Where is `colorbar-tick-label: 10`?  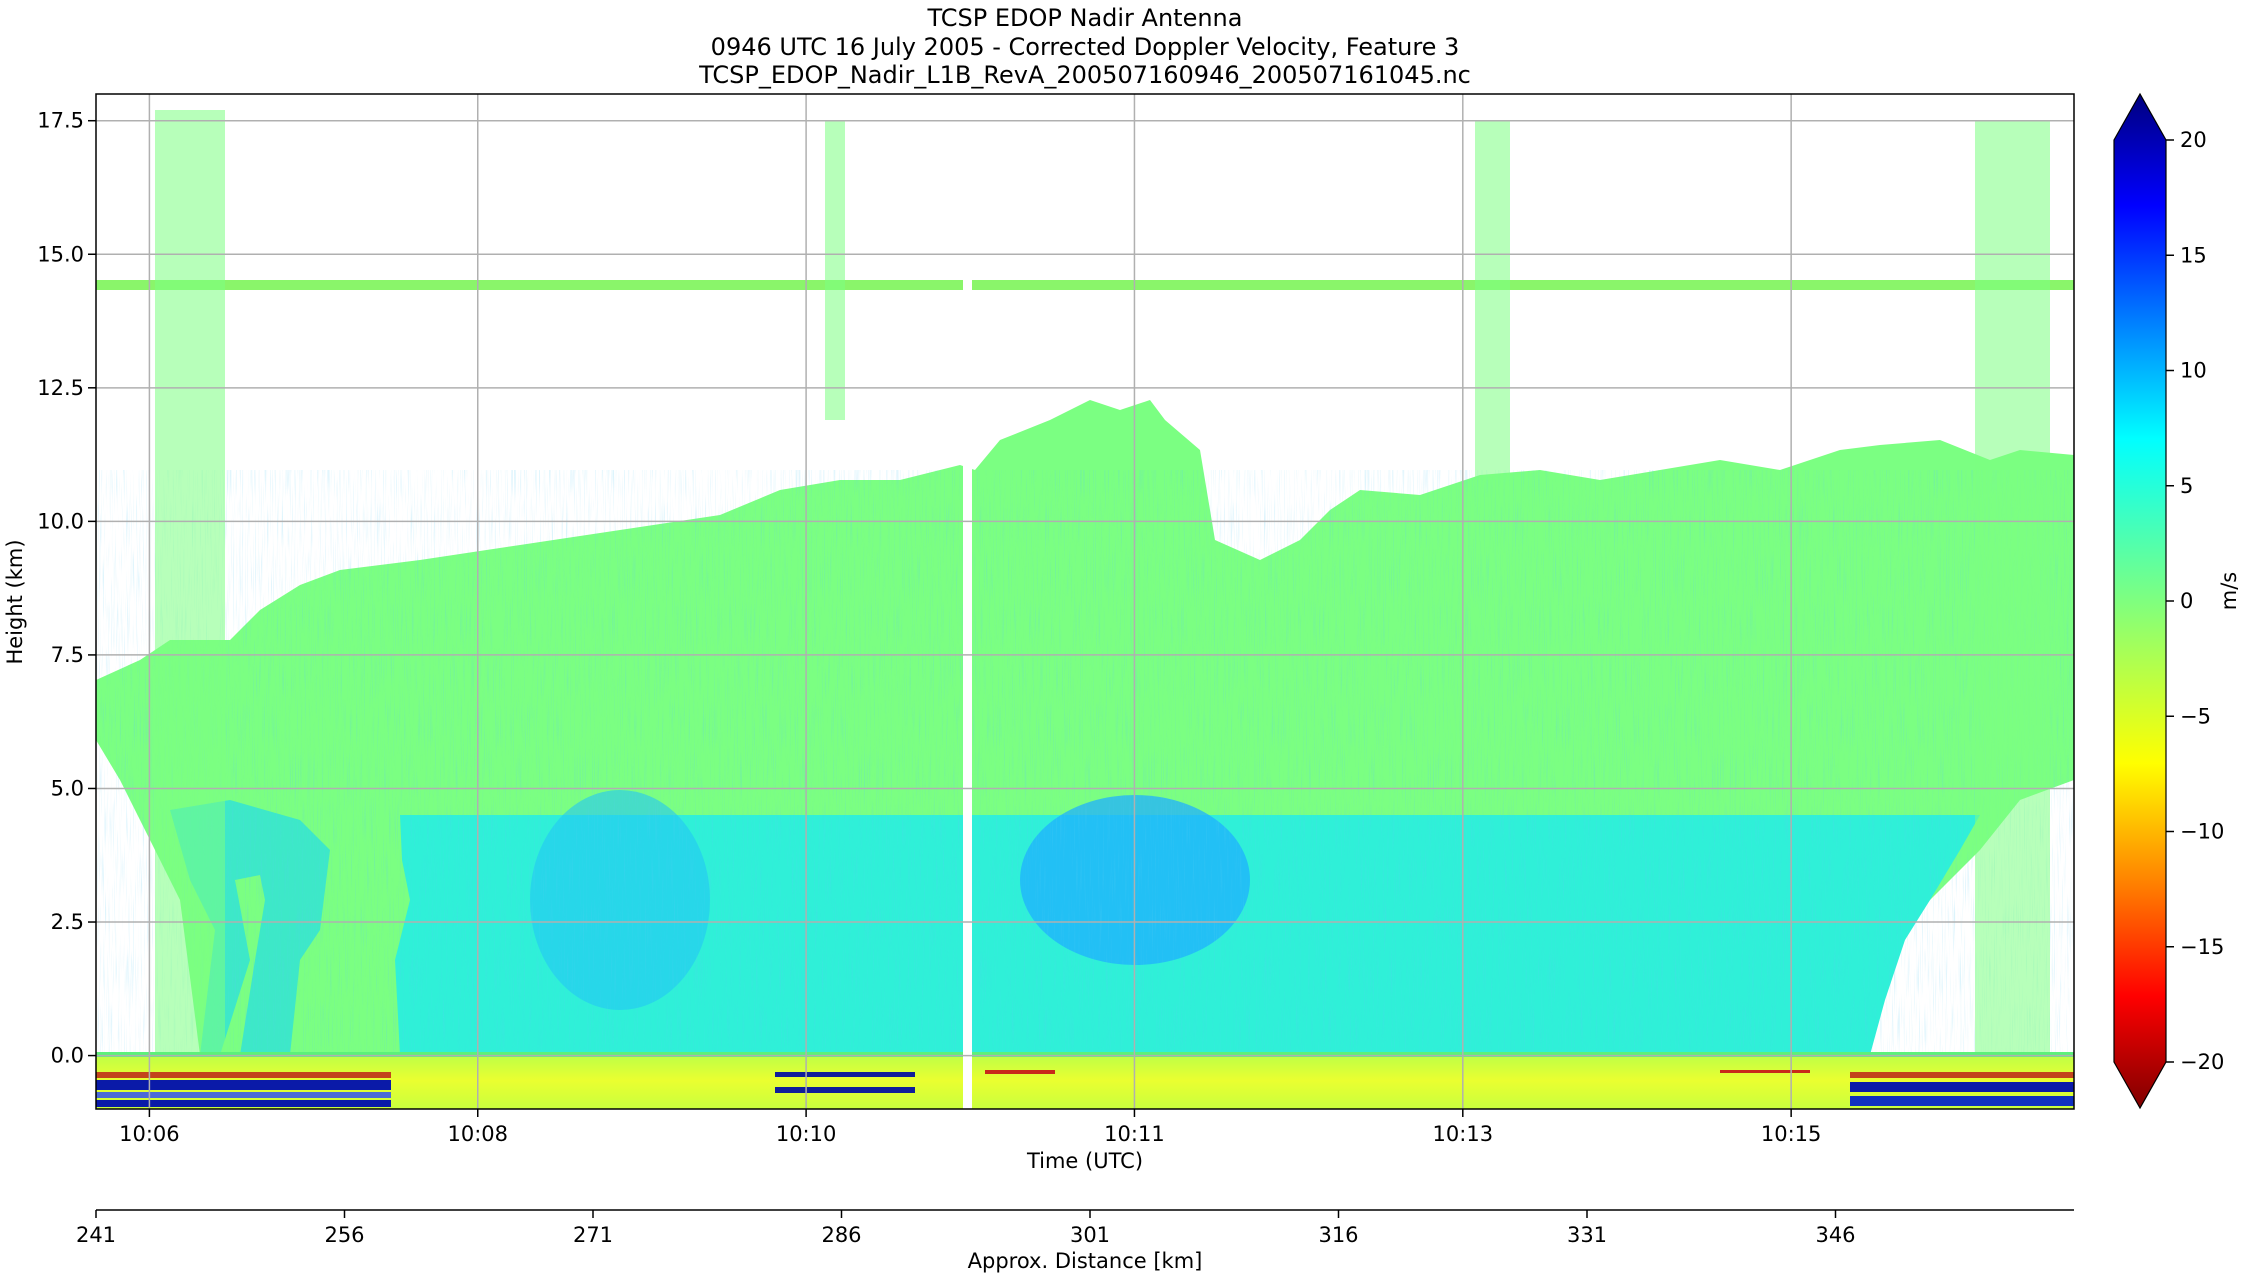
colorbar-tick-label: 10 is located at coordinates (2193, 371).